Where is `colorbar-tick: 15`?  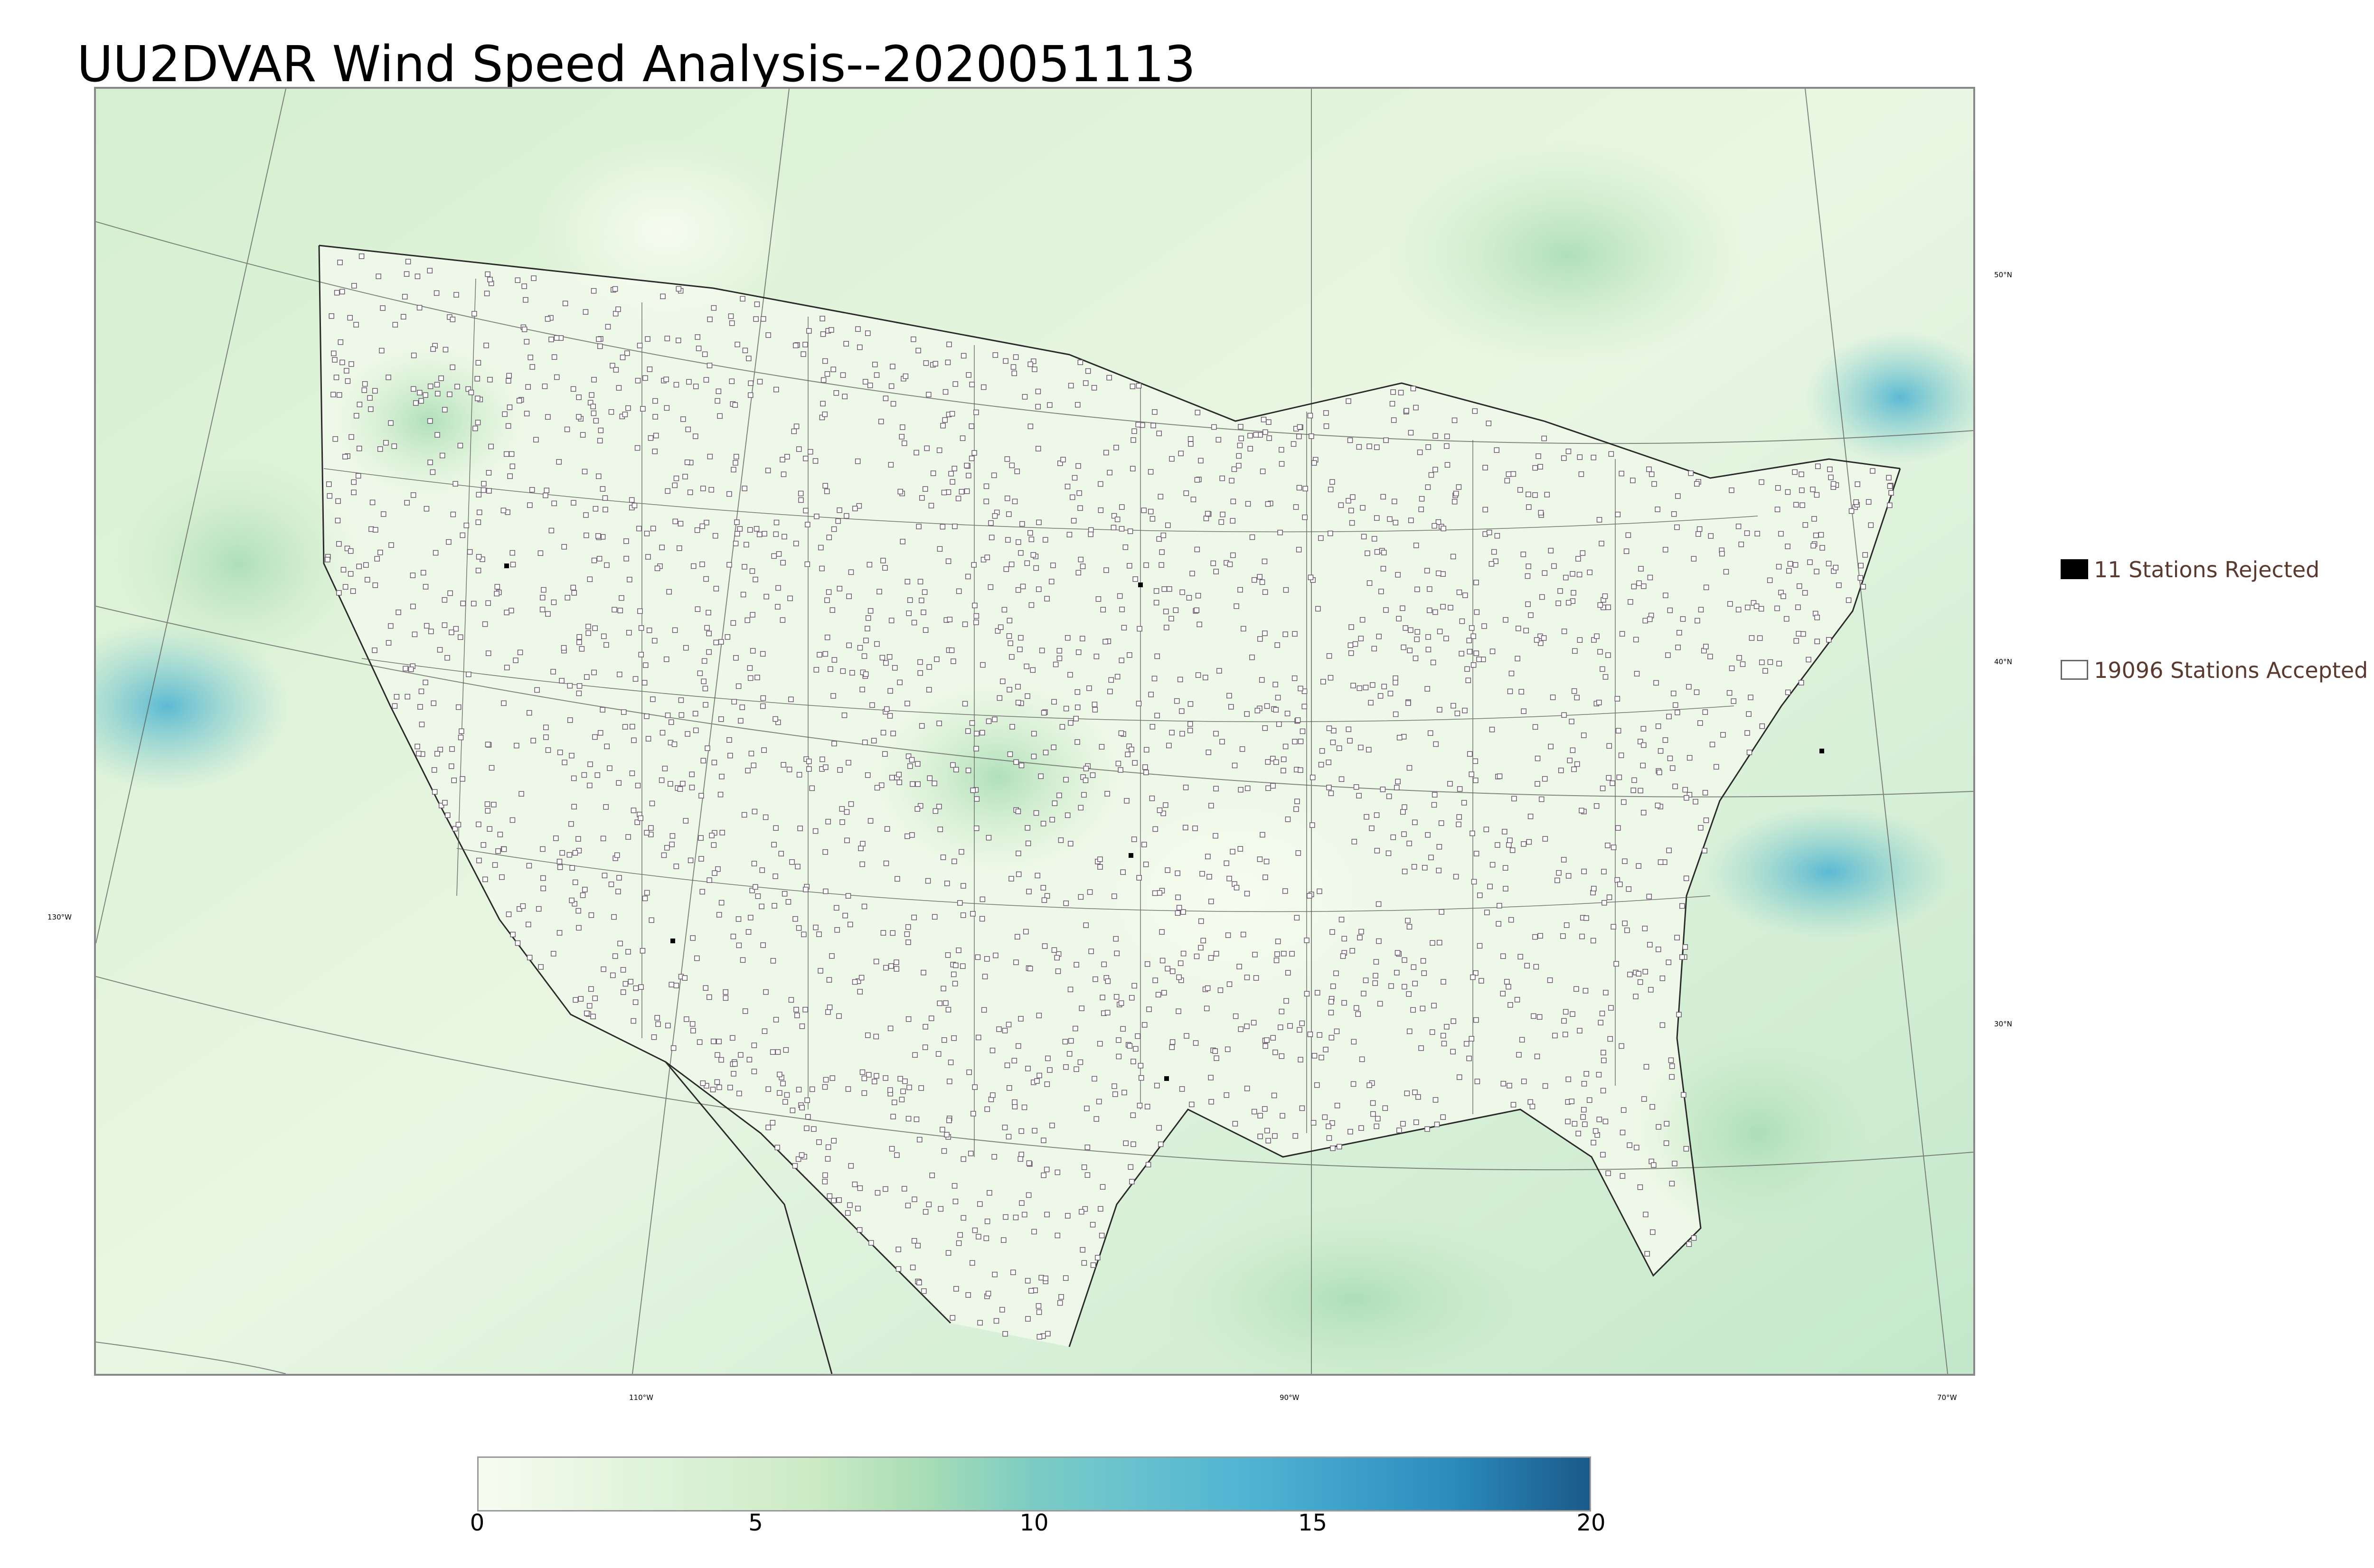
colorbar-tick: 15 is located at coordinates (1313, 1523).